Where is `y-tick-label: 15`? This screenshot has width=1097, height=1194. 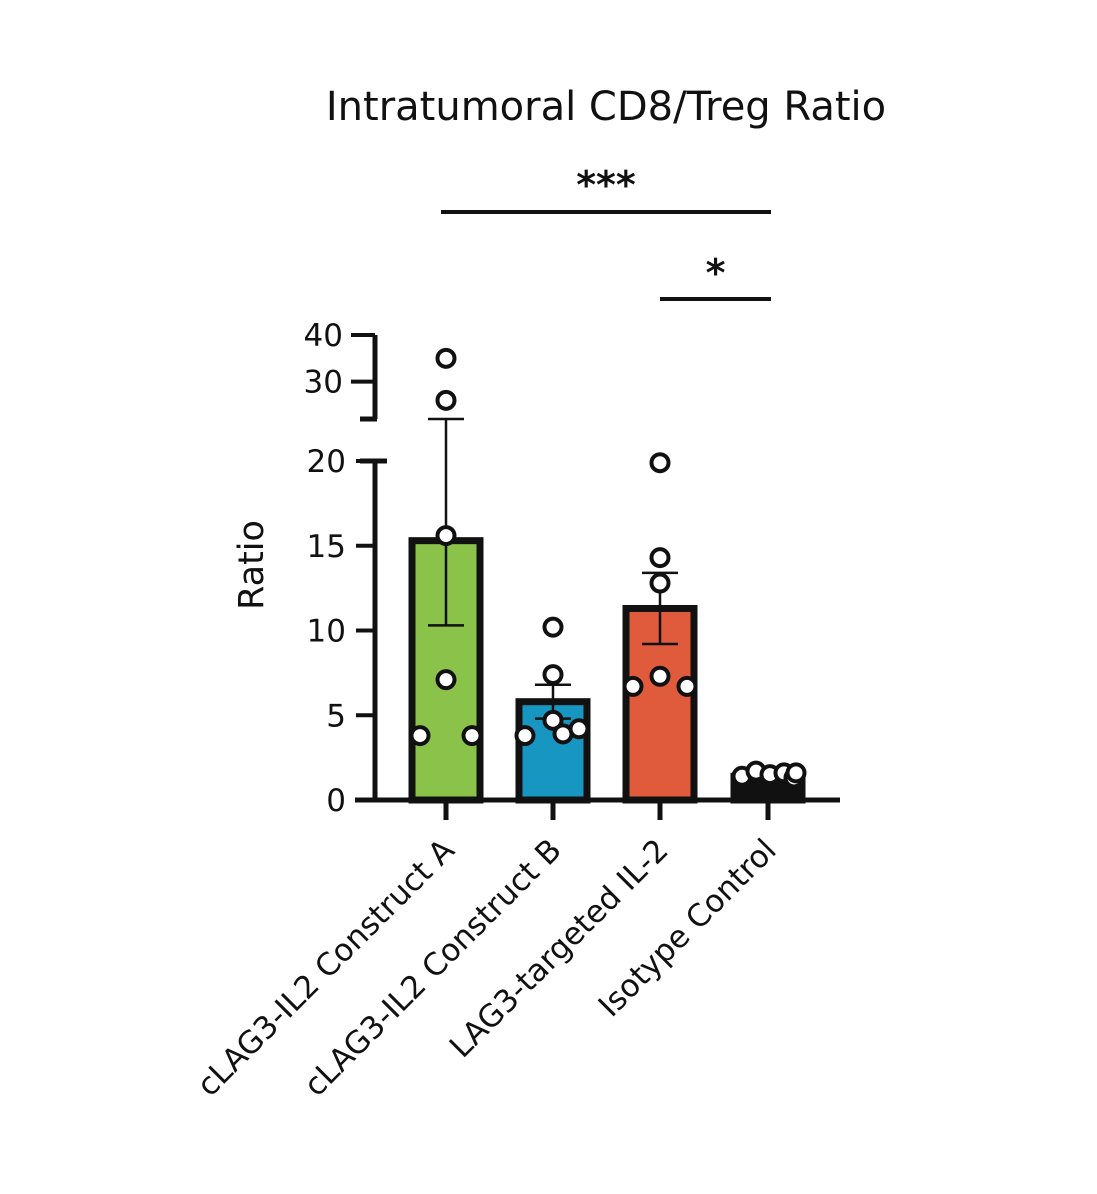
y-tick-label: 15 is located at coordinates (326, 547).